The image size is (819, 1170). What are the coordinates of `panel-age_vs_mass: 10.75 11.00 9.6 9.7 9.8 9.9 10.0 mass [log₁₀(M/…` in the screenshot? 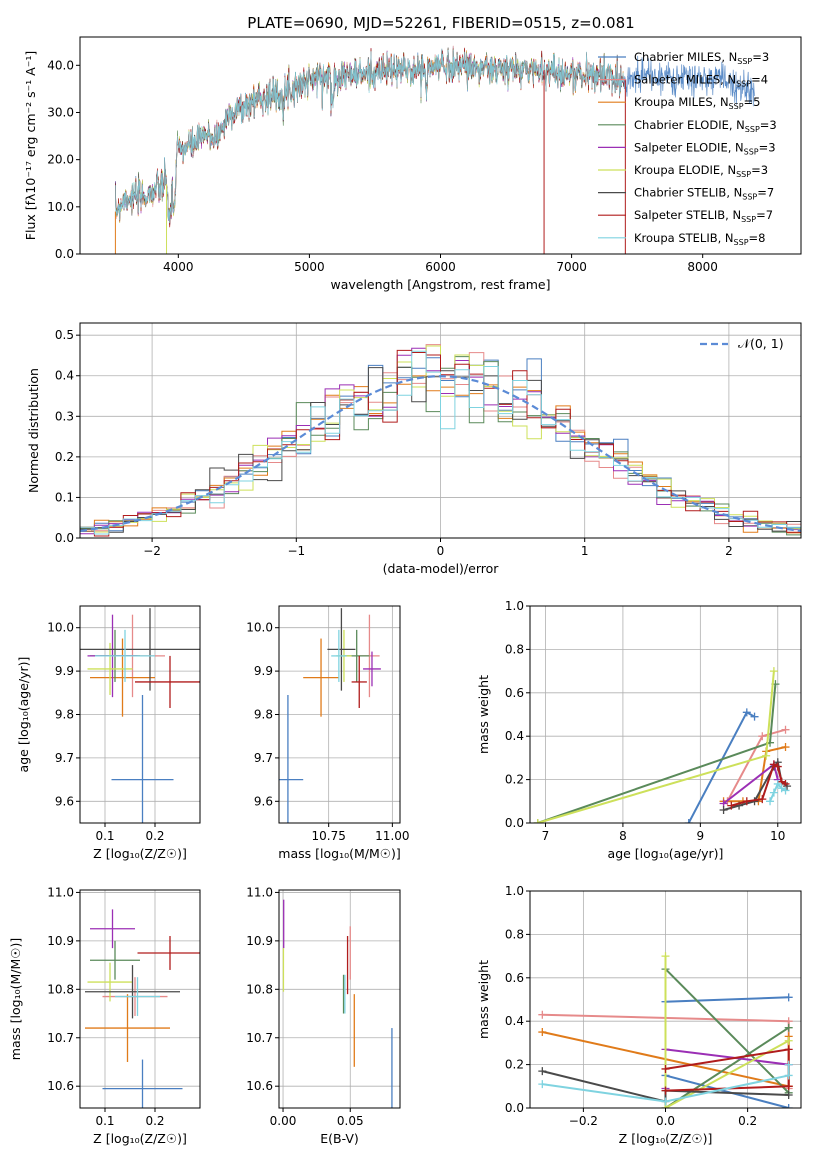 It's located at (328, 733).